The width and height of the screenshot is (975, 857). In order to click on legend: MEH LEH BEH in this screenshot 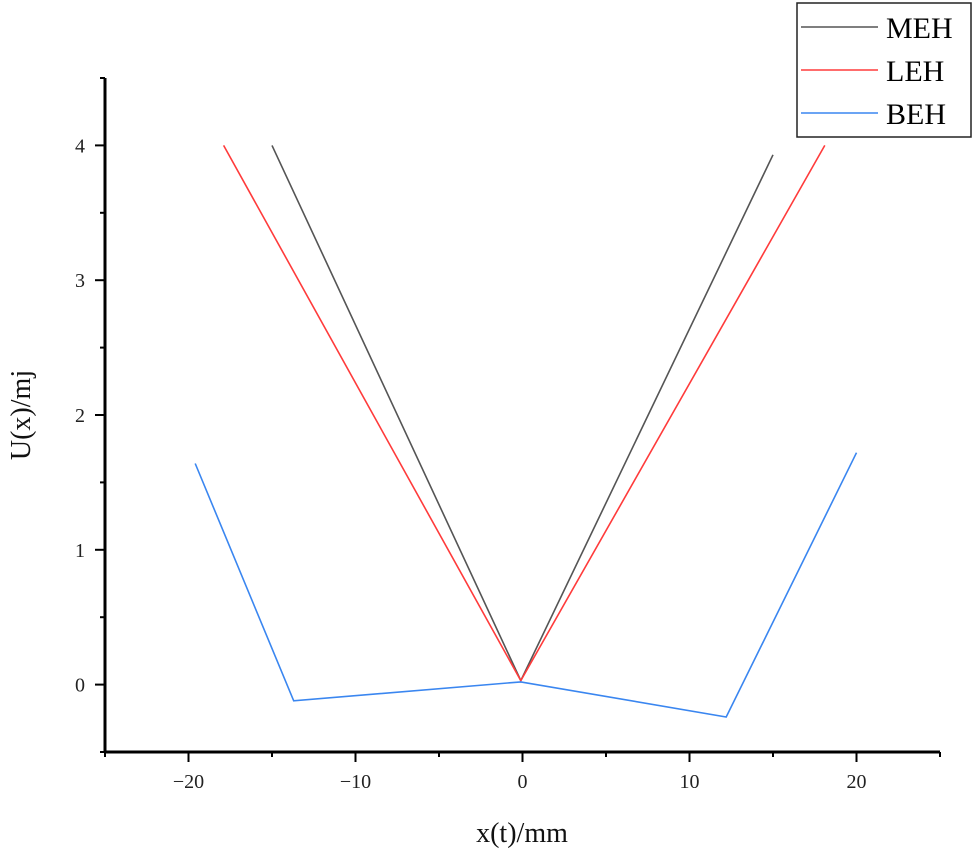, I will do `click(884, 70)`.